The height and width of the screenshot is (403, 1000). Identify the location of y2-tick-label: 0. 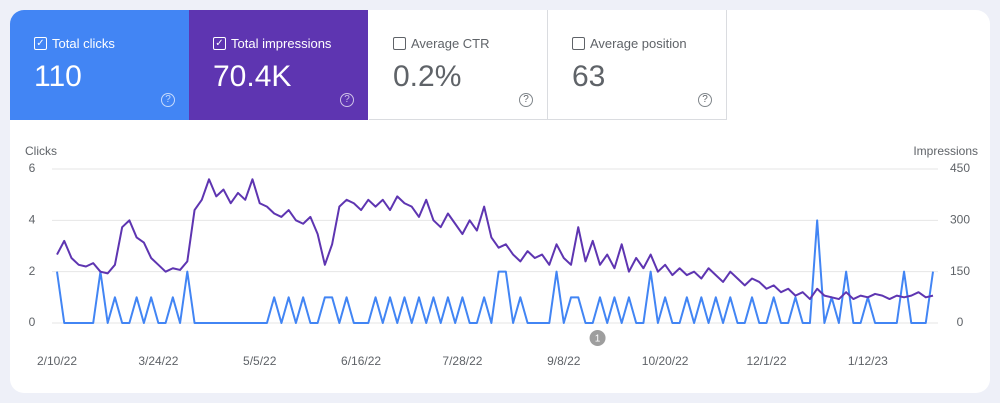
(960, 322).